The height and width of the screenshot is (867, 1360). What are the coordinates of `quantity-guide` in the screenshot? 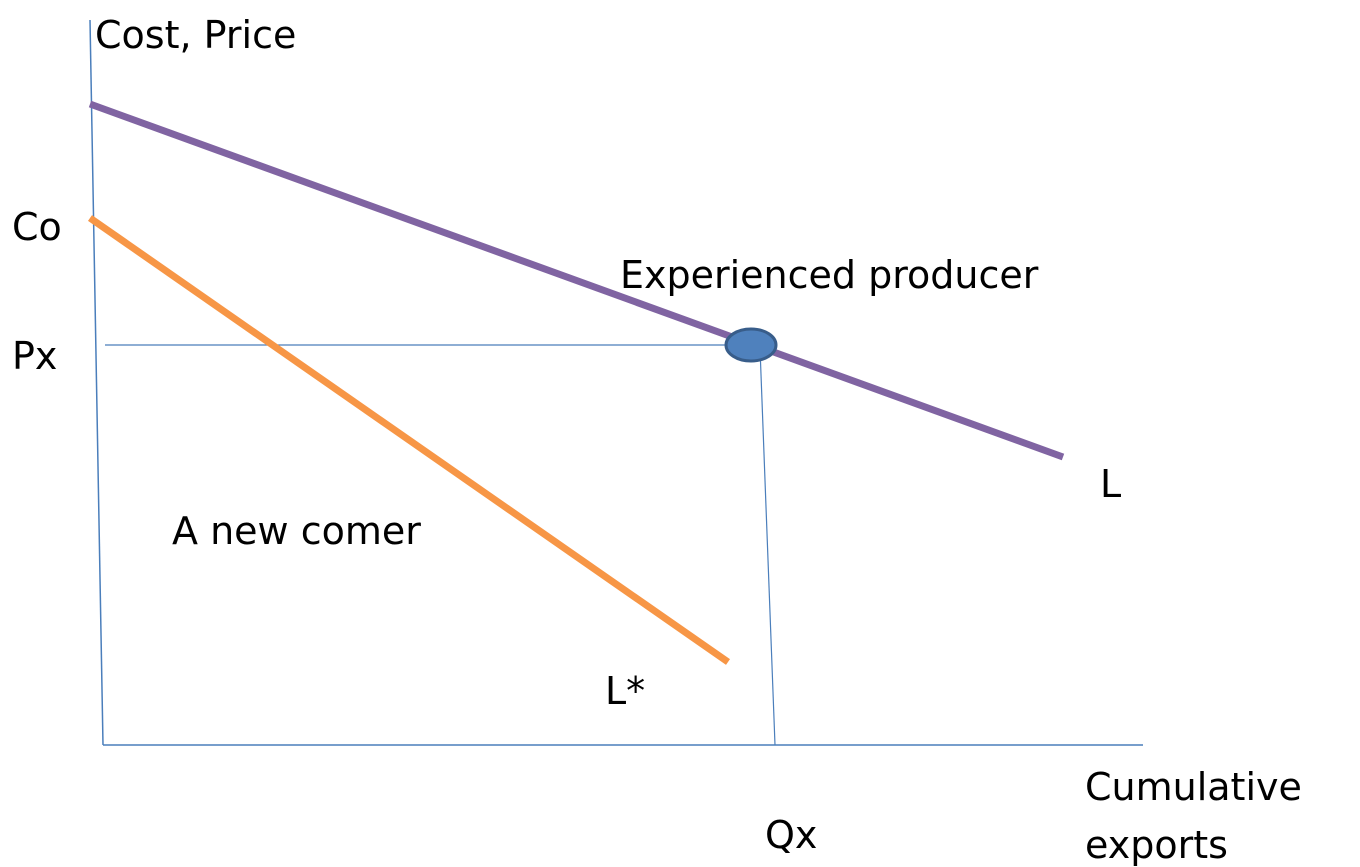 It's located at (767, 546).